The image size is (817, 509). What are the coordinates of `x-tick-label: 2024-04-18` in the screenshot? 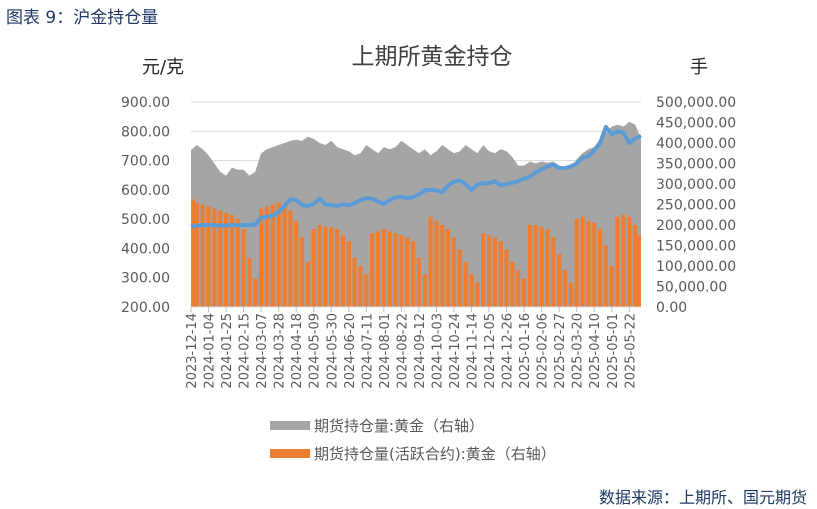 It's located at (297, 351).